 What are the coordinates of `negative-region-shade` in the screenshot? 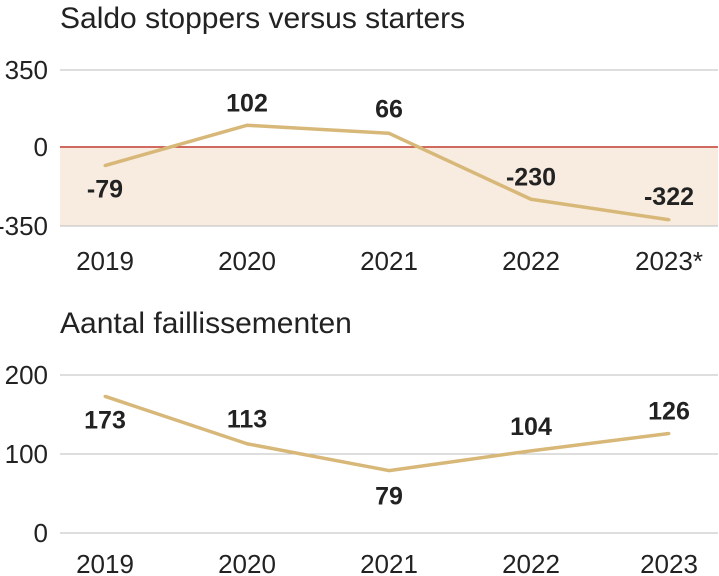 It's located at (389, 187).